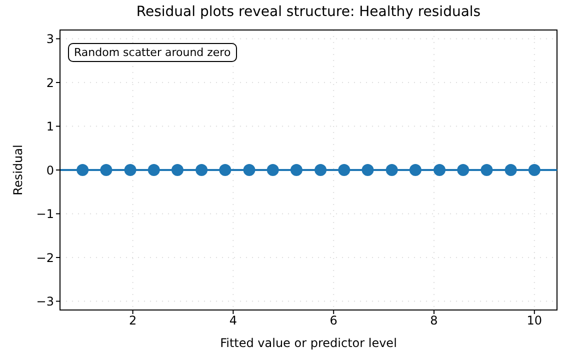 The image size is (565, 362). I want to click on annotation: Random scatter around zero, so click(152, 52).